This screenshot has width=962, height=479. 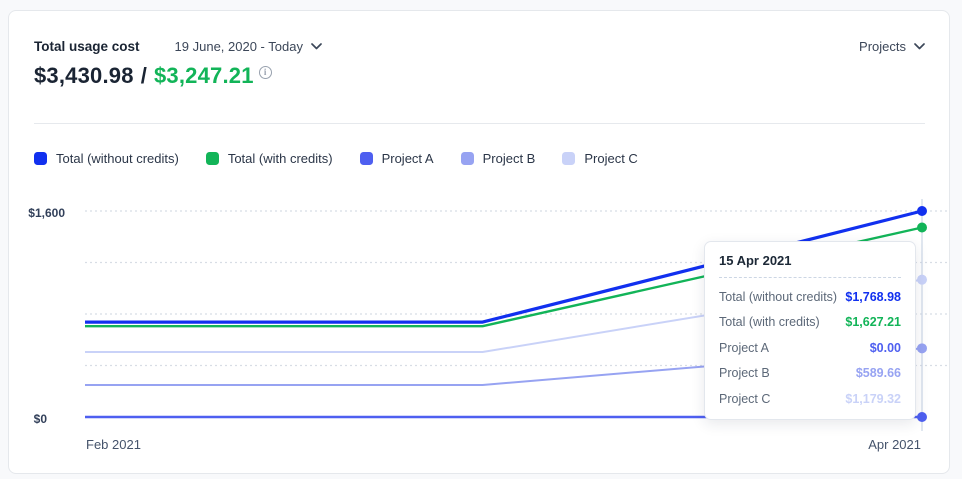 What do you see at coordinates (885, 347) in the screenshot?
I see `tooltip-row-value: $0.00` at bounding box center [885, 347].